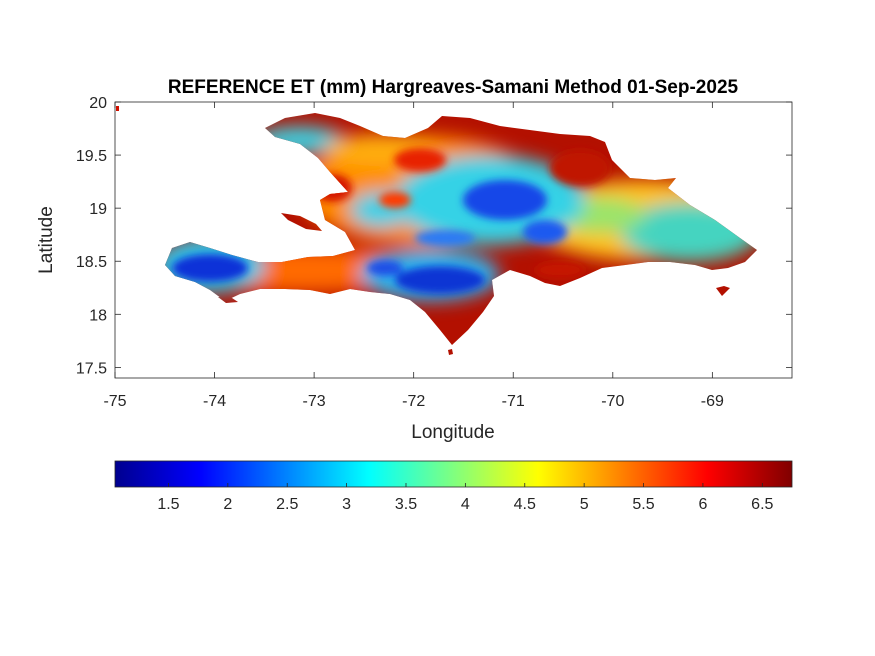 The width and height of the screenshot is (875, 656). Describe the element at coordinates (91, 262) in the screenshot. I see `y-tick-label: 18.5` at that location.